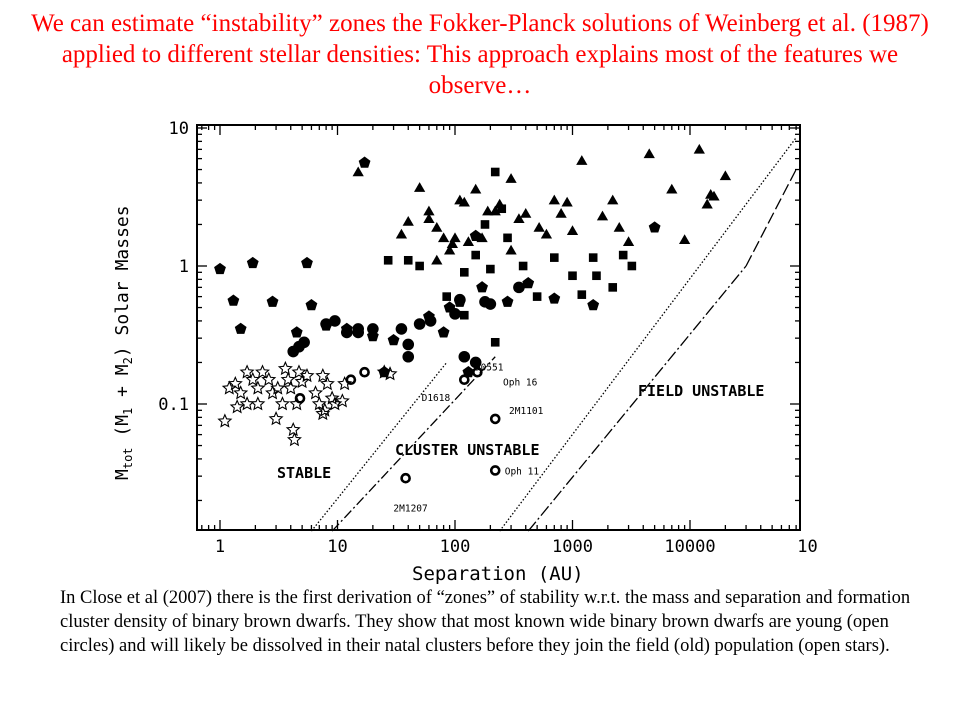 This screenshot has width=960, height=720. What do you see at coordinates (304, 473) in the screenshot?
I see `zone-label-stable: STABLE` at bounding box center [304, 473].